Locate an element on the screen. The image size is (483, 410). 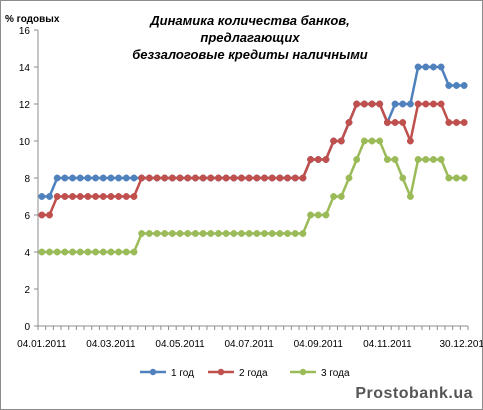
x-tick-label: 04.07.2011 is located at coordinates (250, 344).